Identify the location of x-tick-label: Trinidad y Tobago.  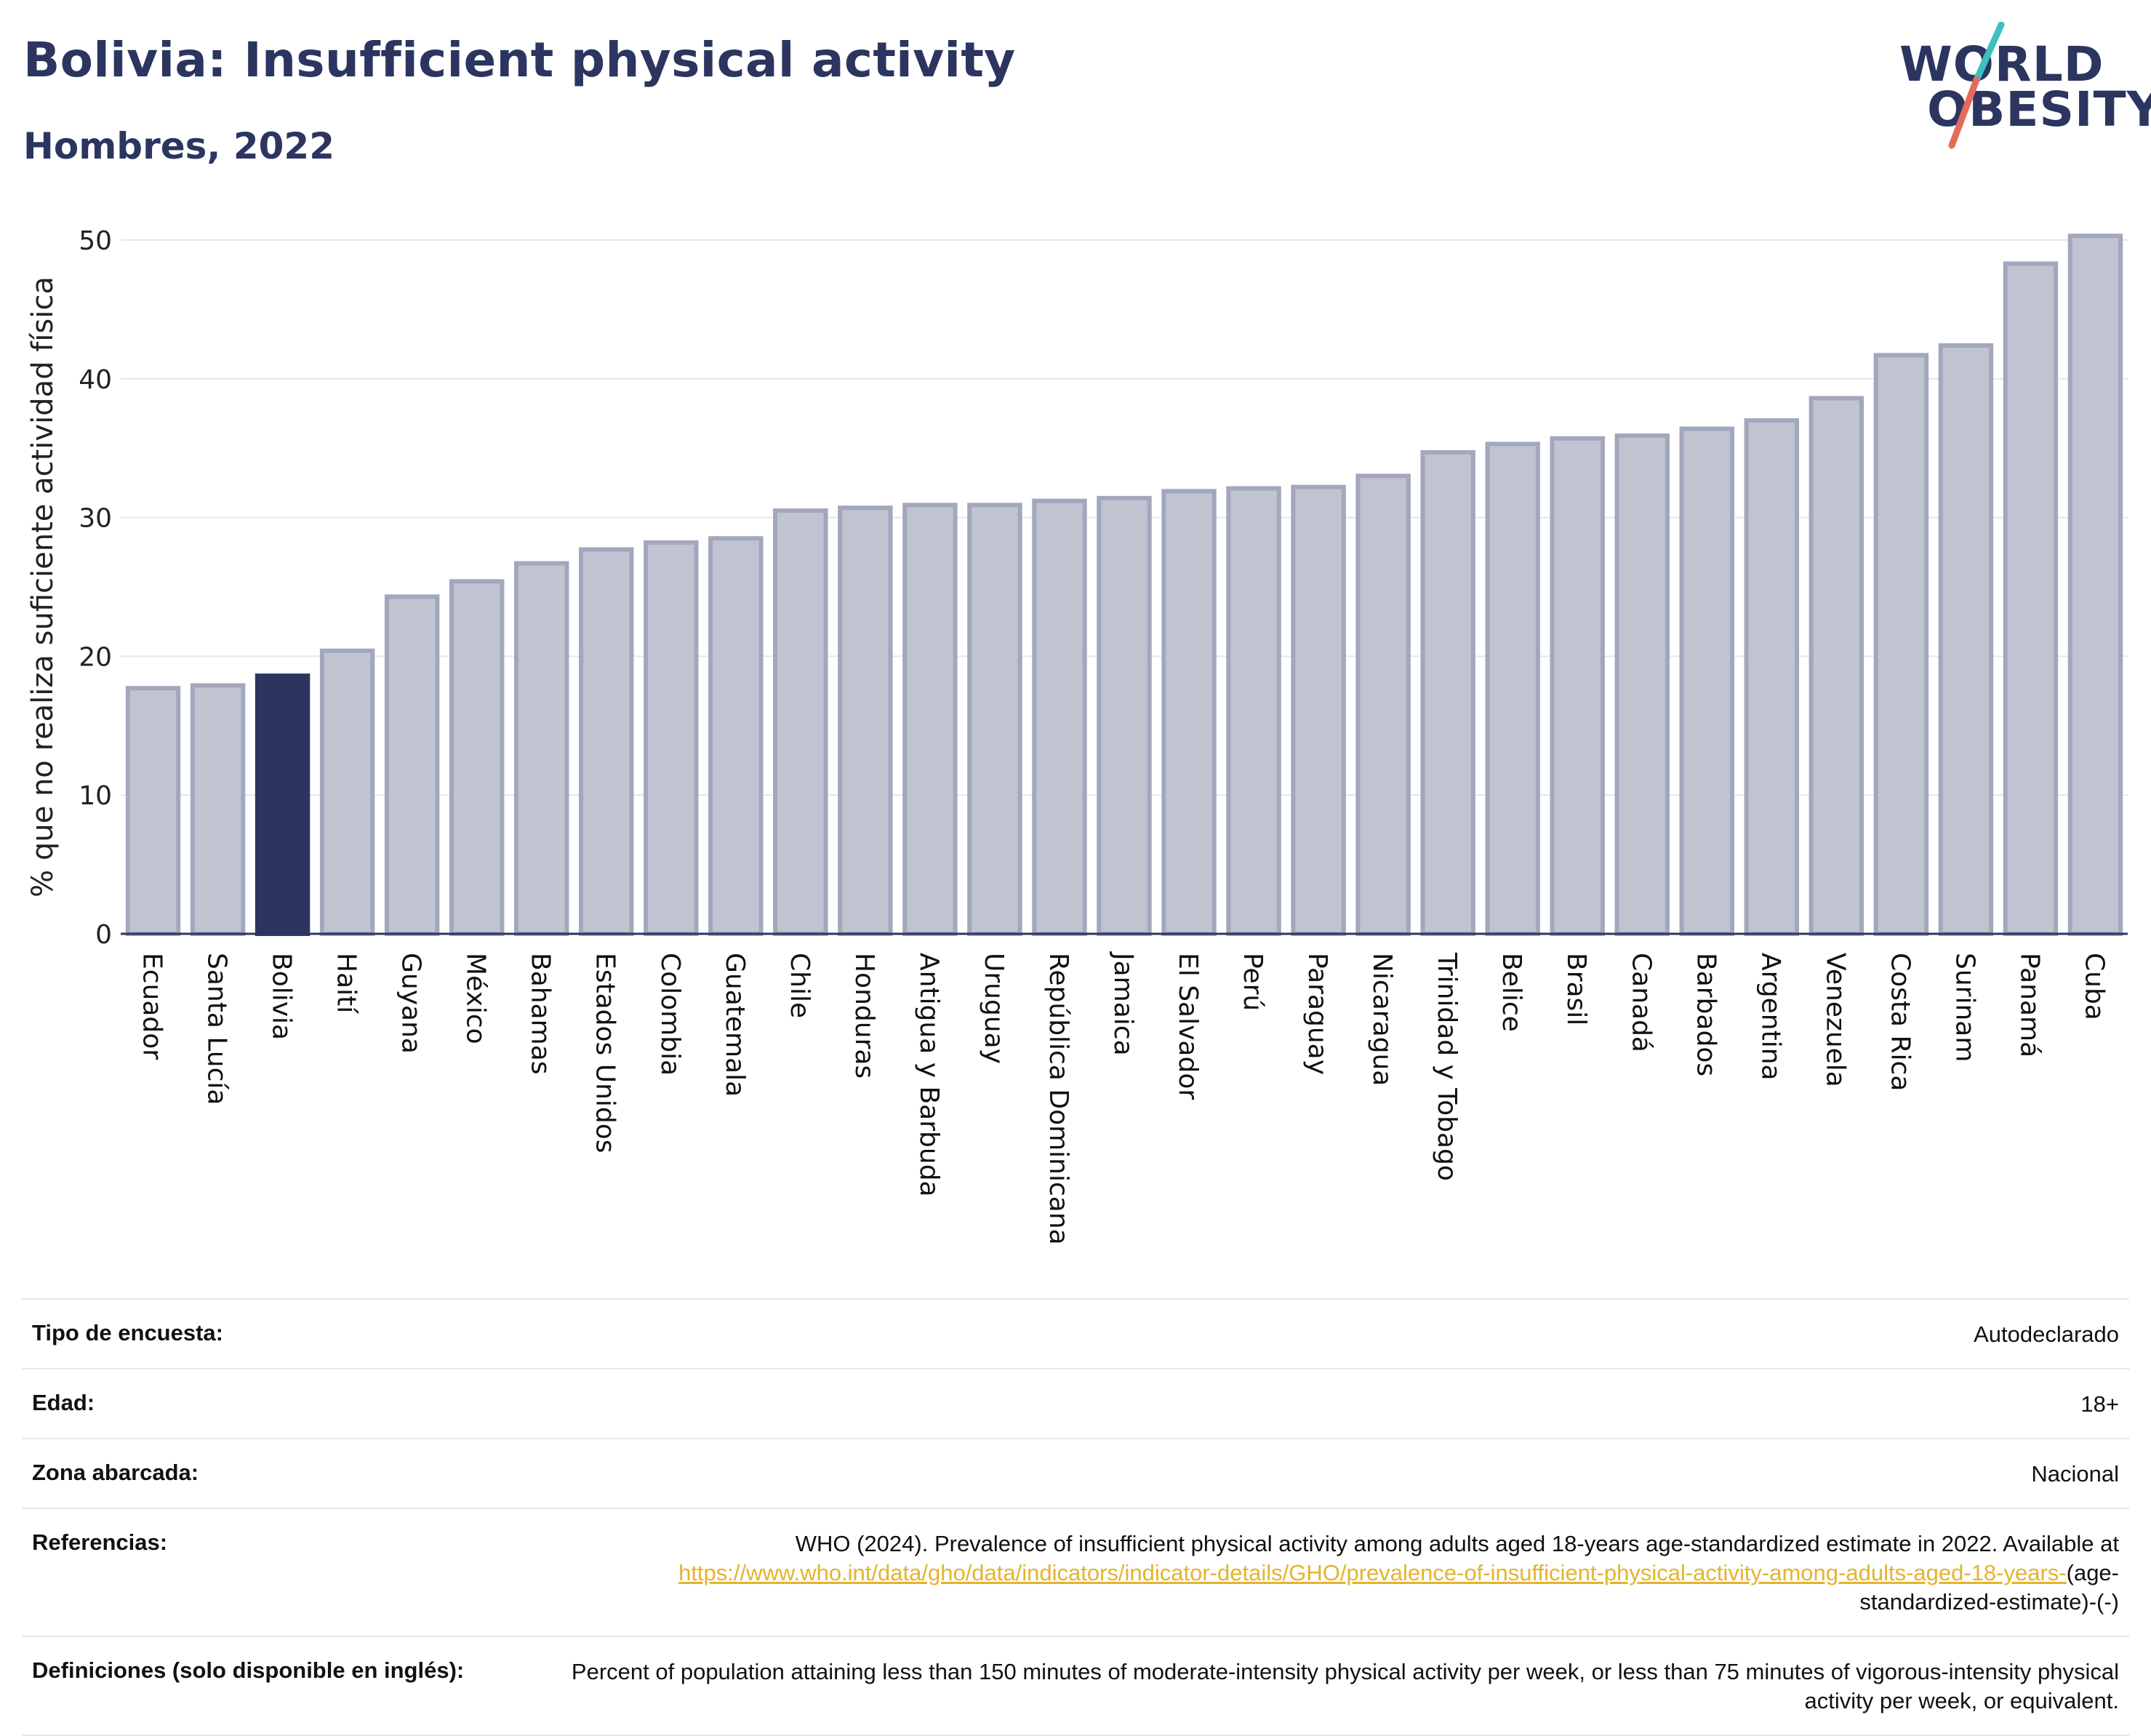
(1447, 1066).